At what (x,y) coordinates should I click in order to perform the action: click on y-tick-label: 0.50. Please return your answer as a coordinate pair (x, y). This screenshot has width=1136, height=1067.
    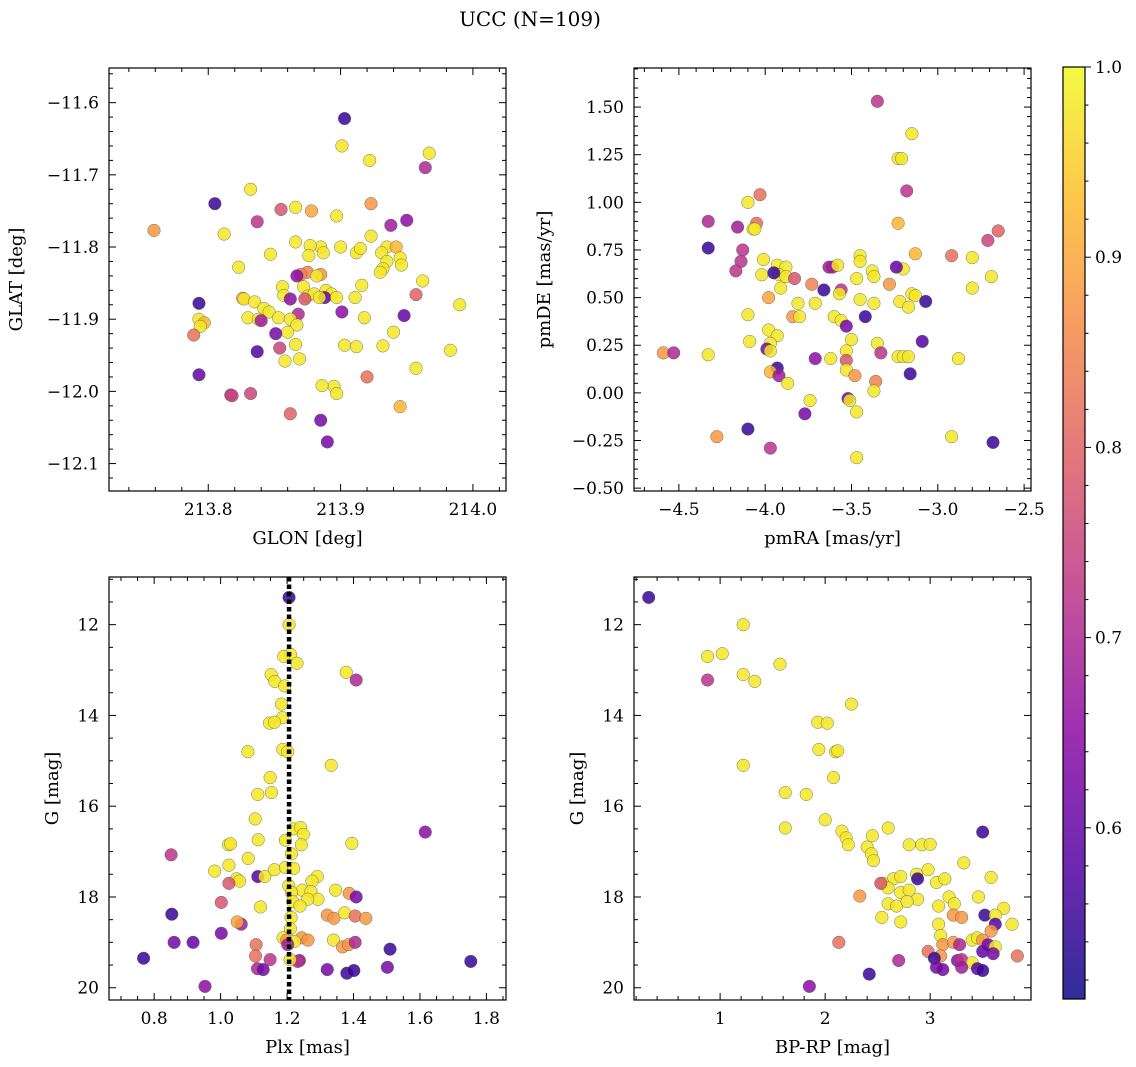
    Looking at the image, I should click on (605, 299).